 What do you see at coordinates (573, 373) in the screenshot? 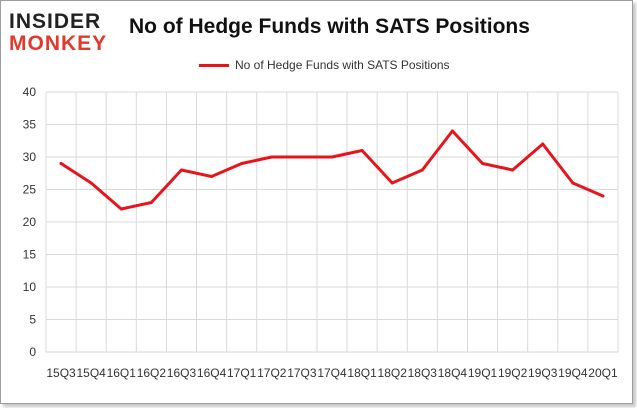
I see `x-tick-label: 19Q4` at bounding box center [573, 373].